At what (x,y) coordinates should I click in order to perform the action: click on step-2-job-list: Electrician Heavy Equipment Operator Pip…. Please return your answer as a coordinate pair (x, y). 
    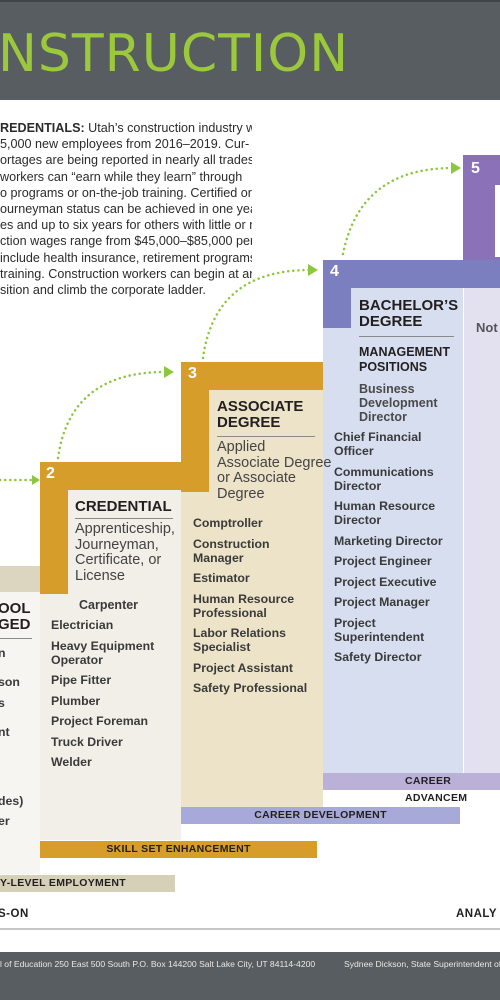
    Looking at the image, I should click on (115, 697).